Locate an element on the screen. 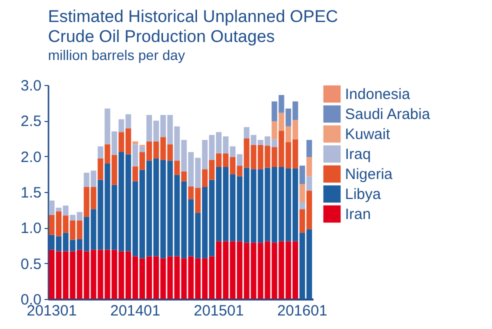 The height and width of the screenshot is (329, 492). y-tick-label: 3.0 is located at coordinates (31, 86).